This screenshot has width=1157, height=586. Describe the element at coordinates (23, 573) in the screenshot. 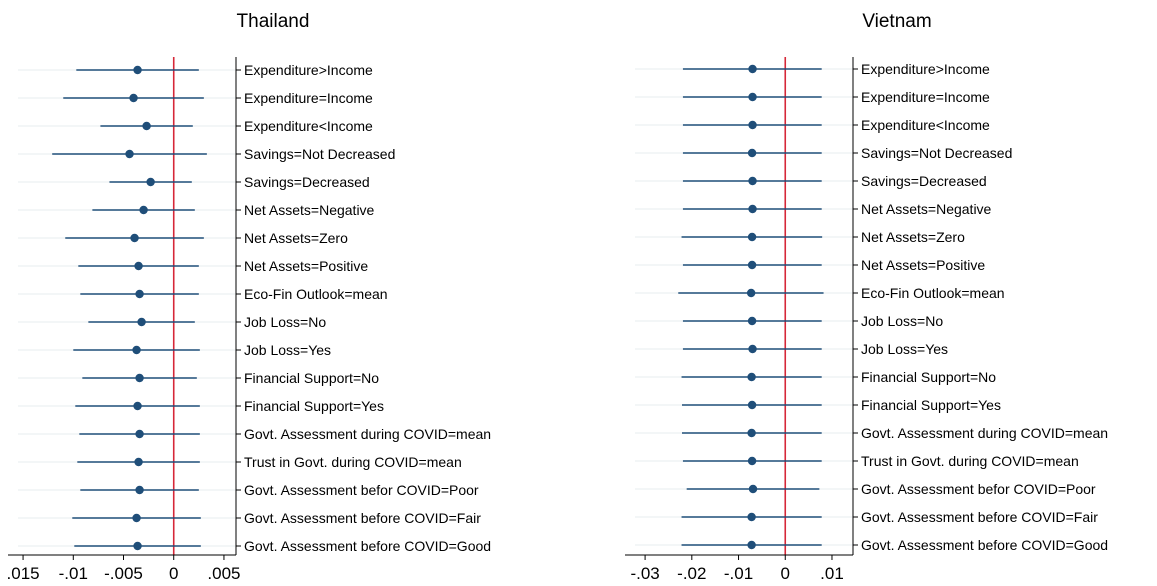

I see `x-tick-label: .015` at that location.